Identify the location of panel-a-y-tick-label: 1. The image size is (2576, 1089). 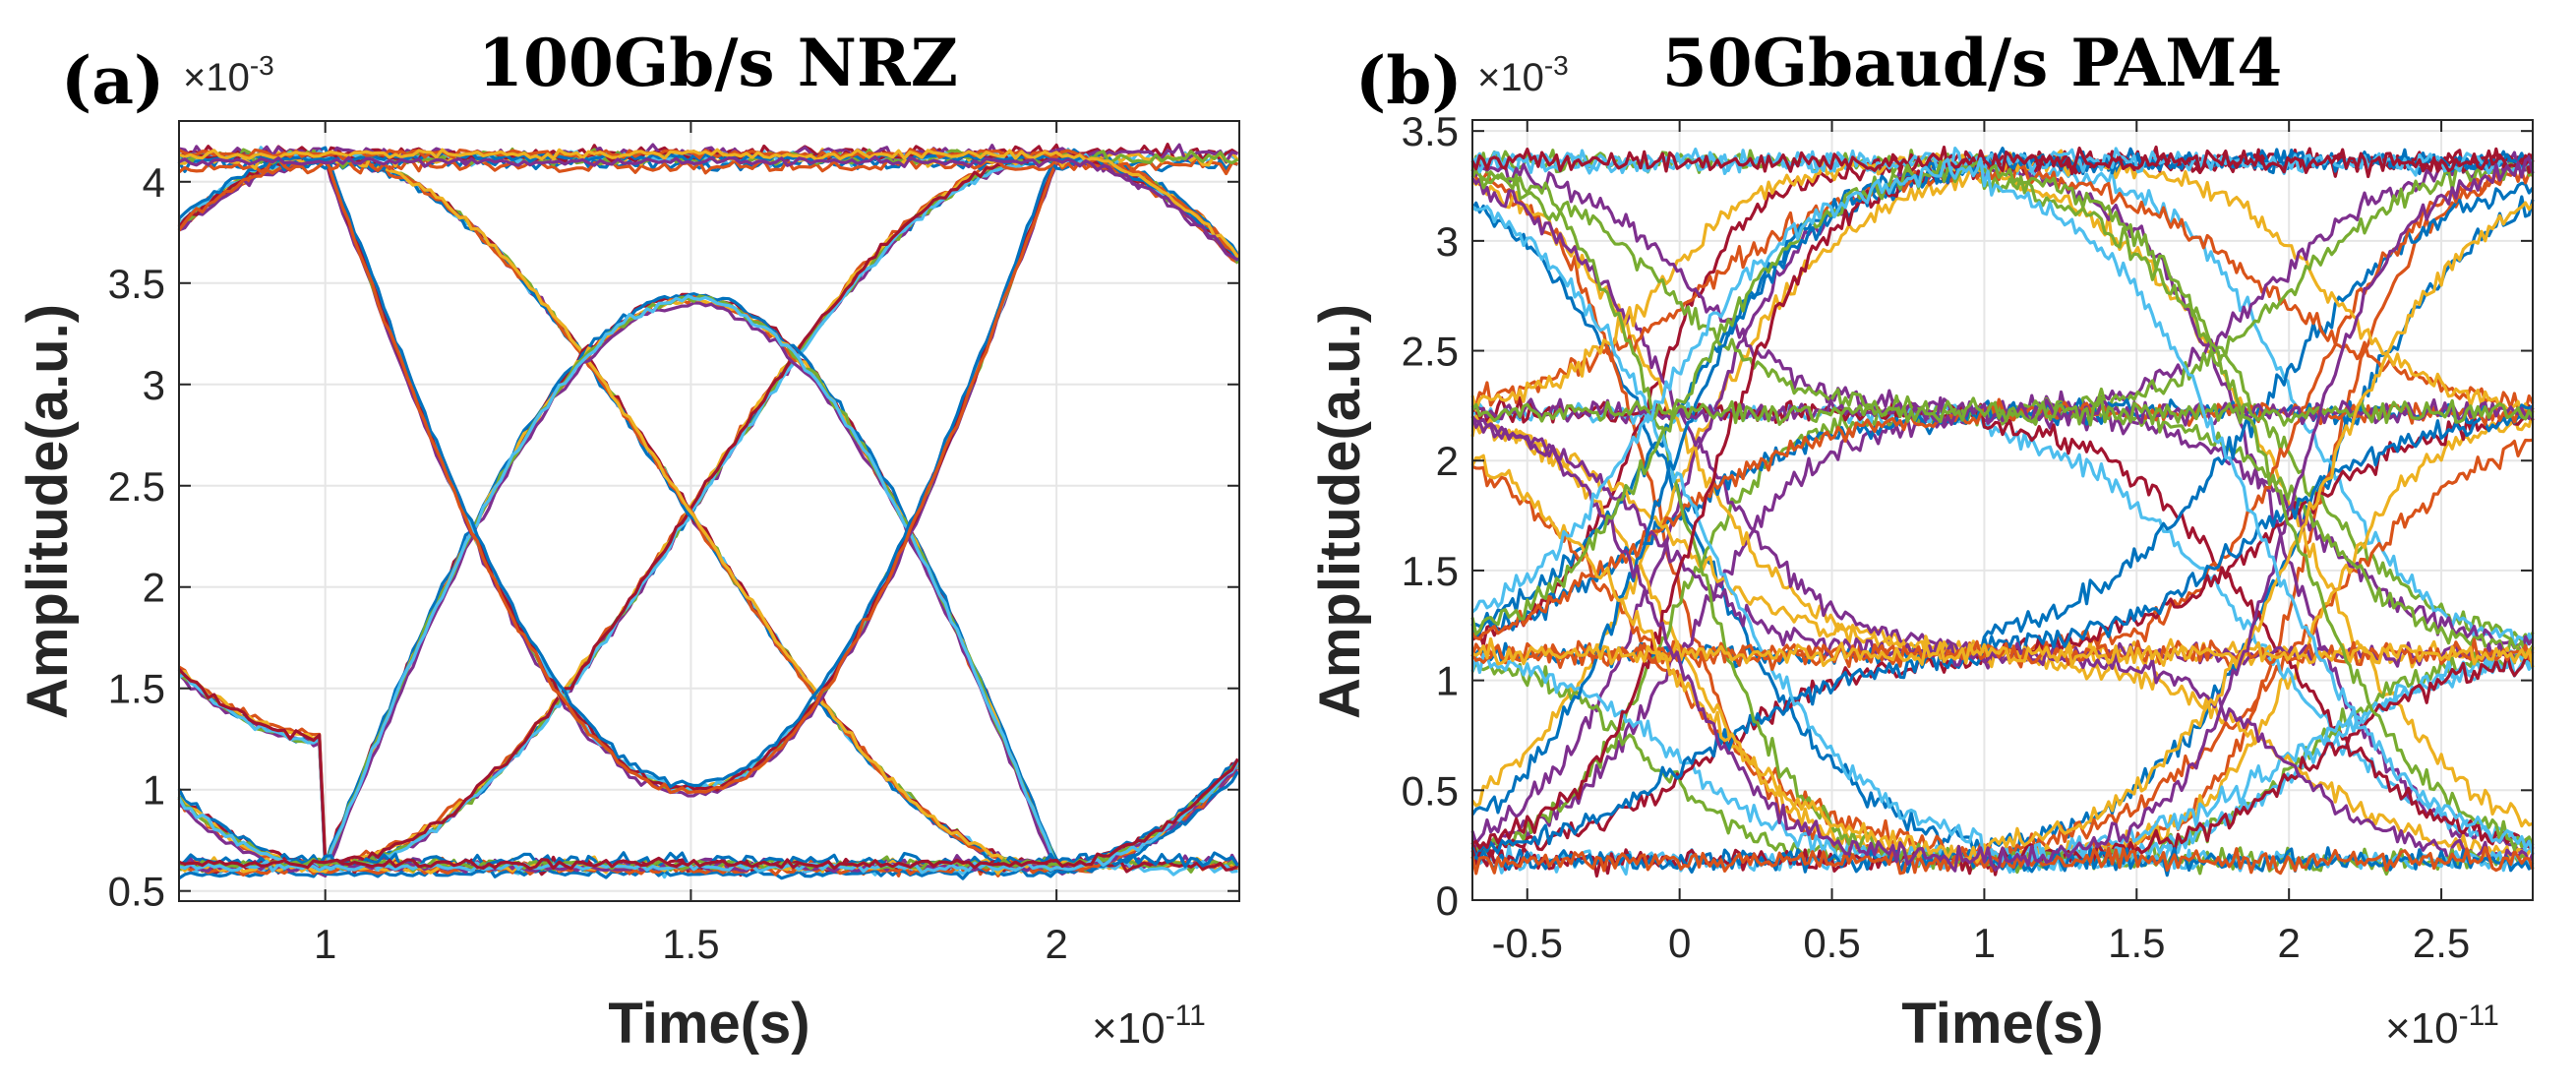
(154, 790).